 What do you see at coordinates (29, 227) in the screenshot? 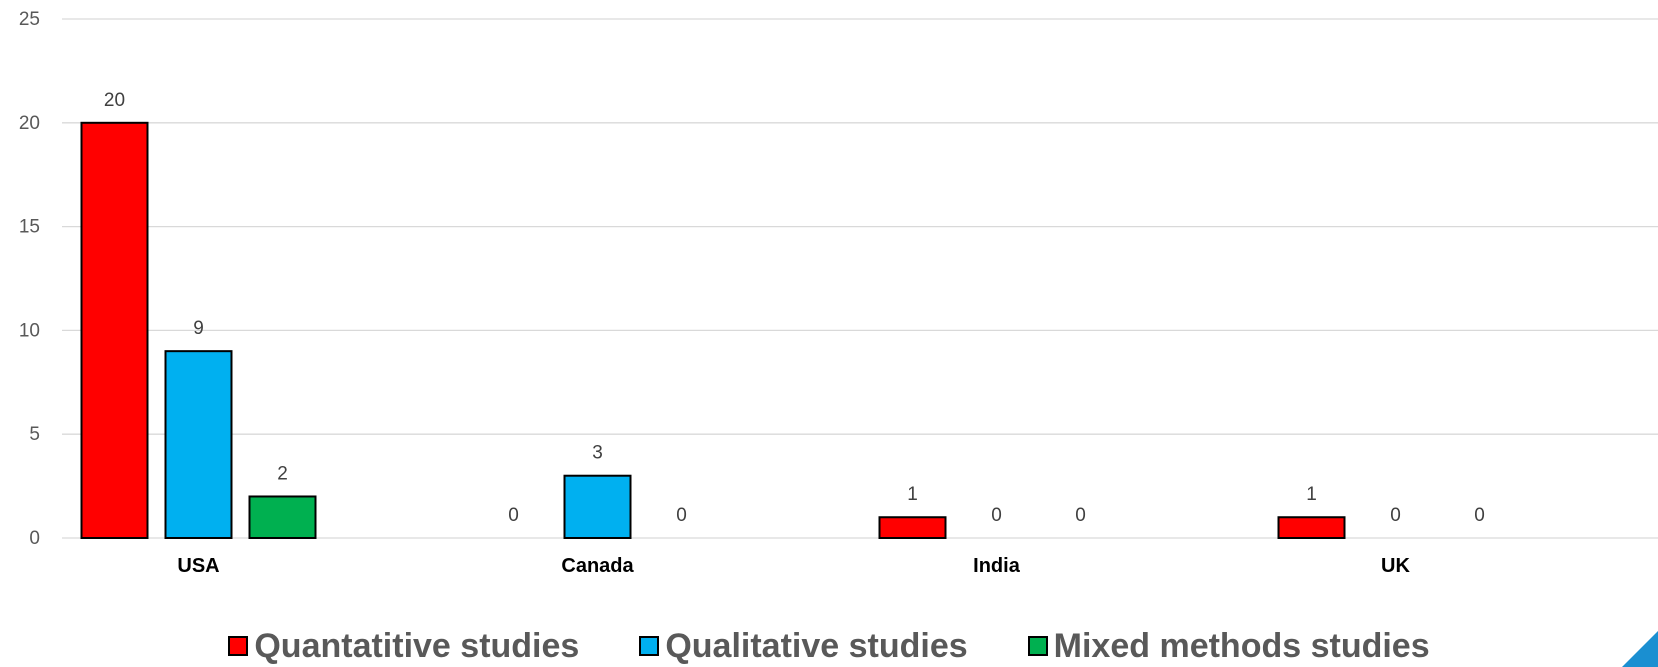
I see `y-tick-label: 15` at bounding box center [29, 227].